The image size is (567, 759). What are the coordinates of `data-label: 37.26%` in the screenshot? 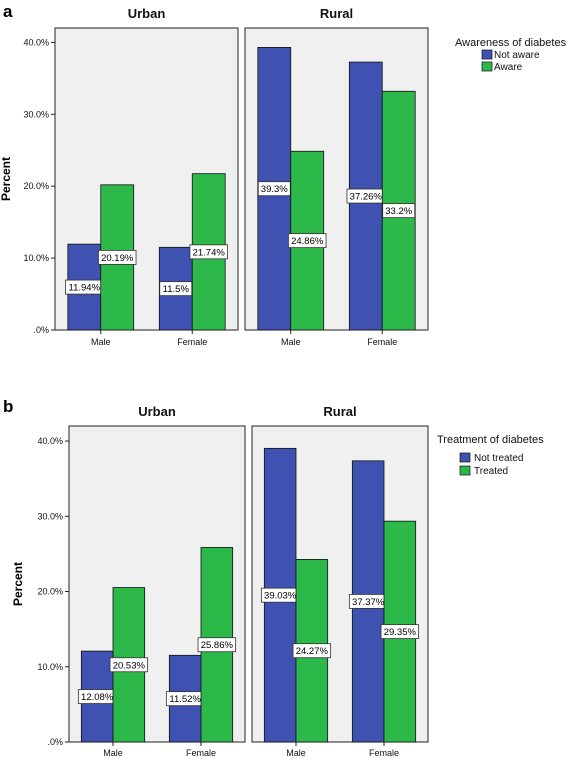 It's located at (366, 197).